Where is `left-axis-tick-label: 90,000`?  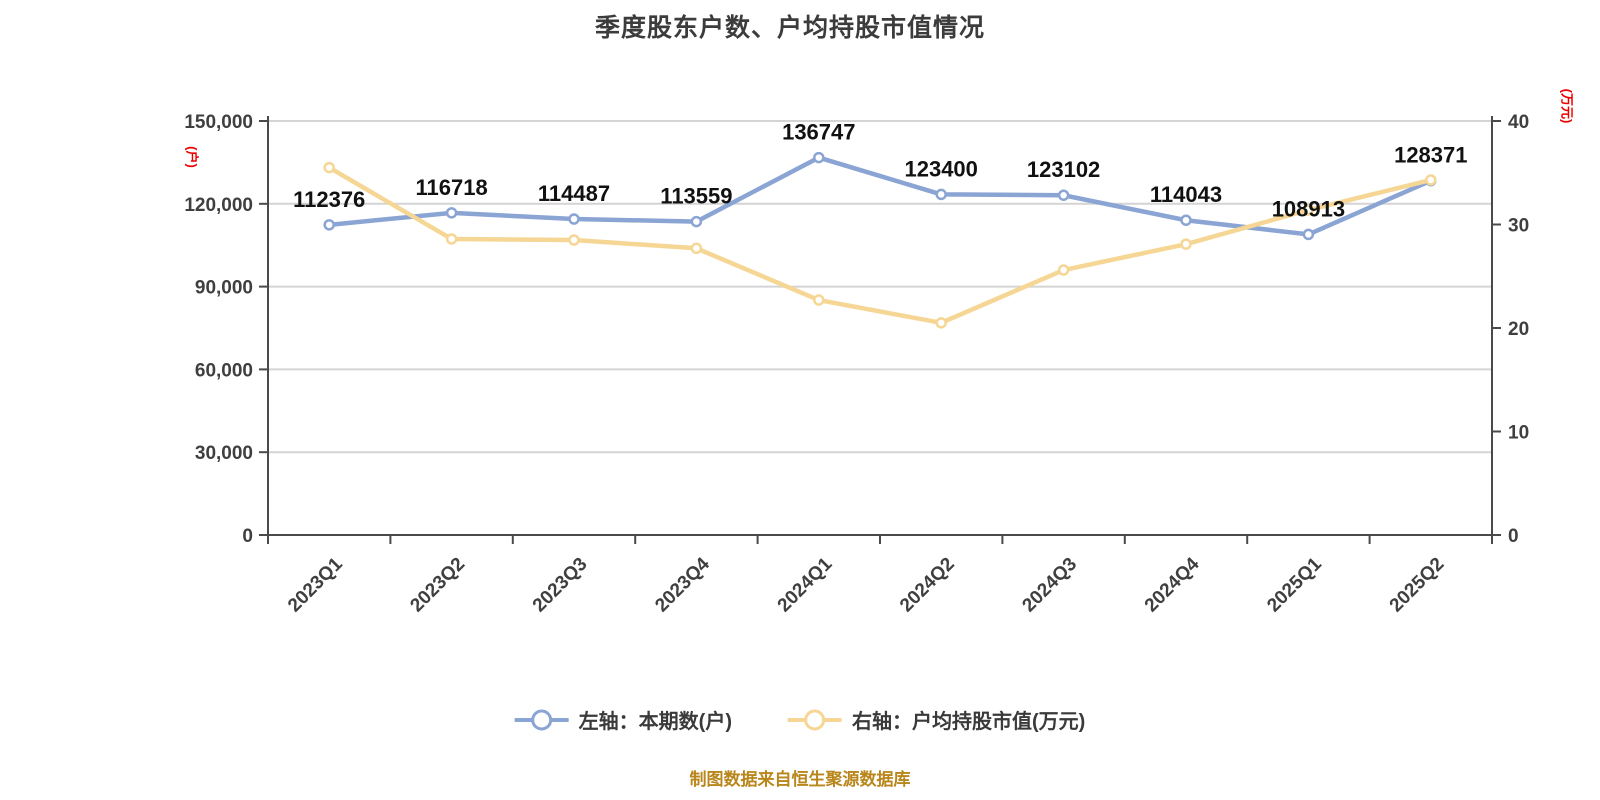
left-axis-tick-label: 90,000 is located at coordinates (224, 288).